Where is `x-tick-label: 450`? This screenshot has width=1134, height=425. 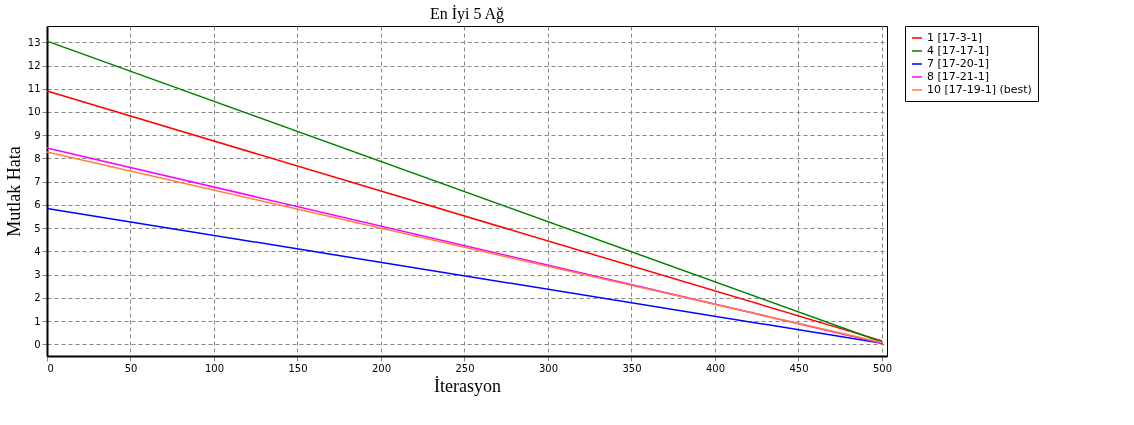 x-tick-label: 450 is located at coordinates (799, 368).